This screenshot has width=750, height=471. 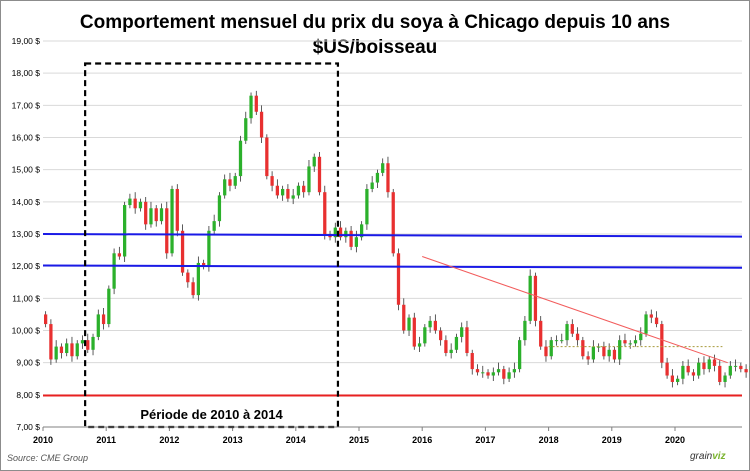 What do you see at coordinates (26, 266) in the screenshot?
I see `y-tick-label: 12,00 $` at bounding box center [26, 266].